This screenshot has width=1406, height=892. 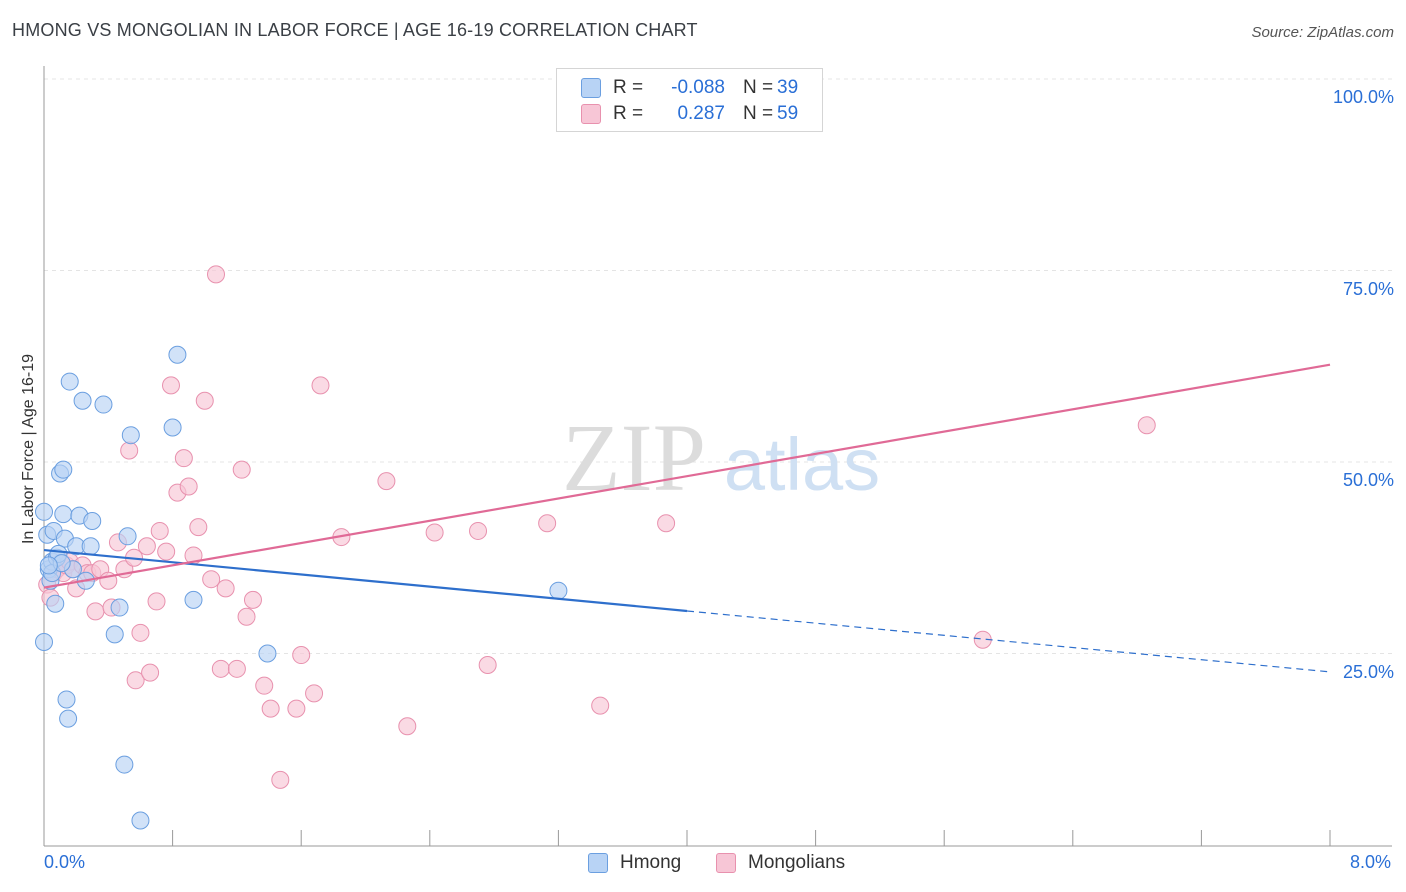 I want to click on x-tick-label-max: 8.0%, so click(x=1371, y=862).